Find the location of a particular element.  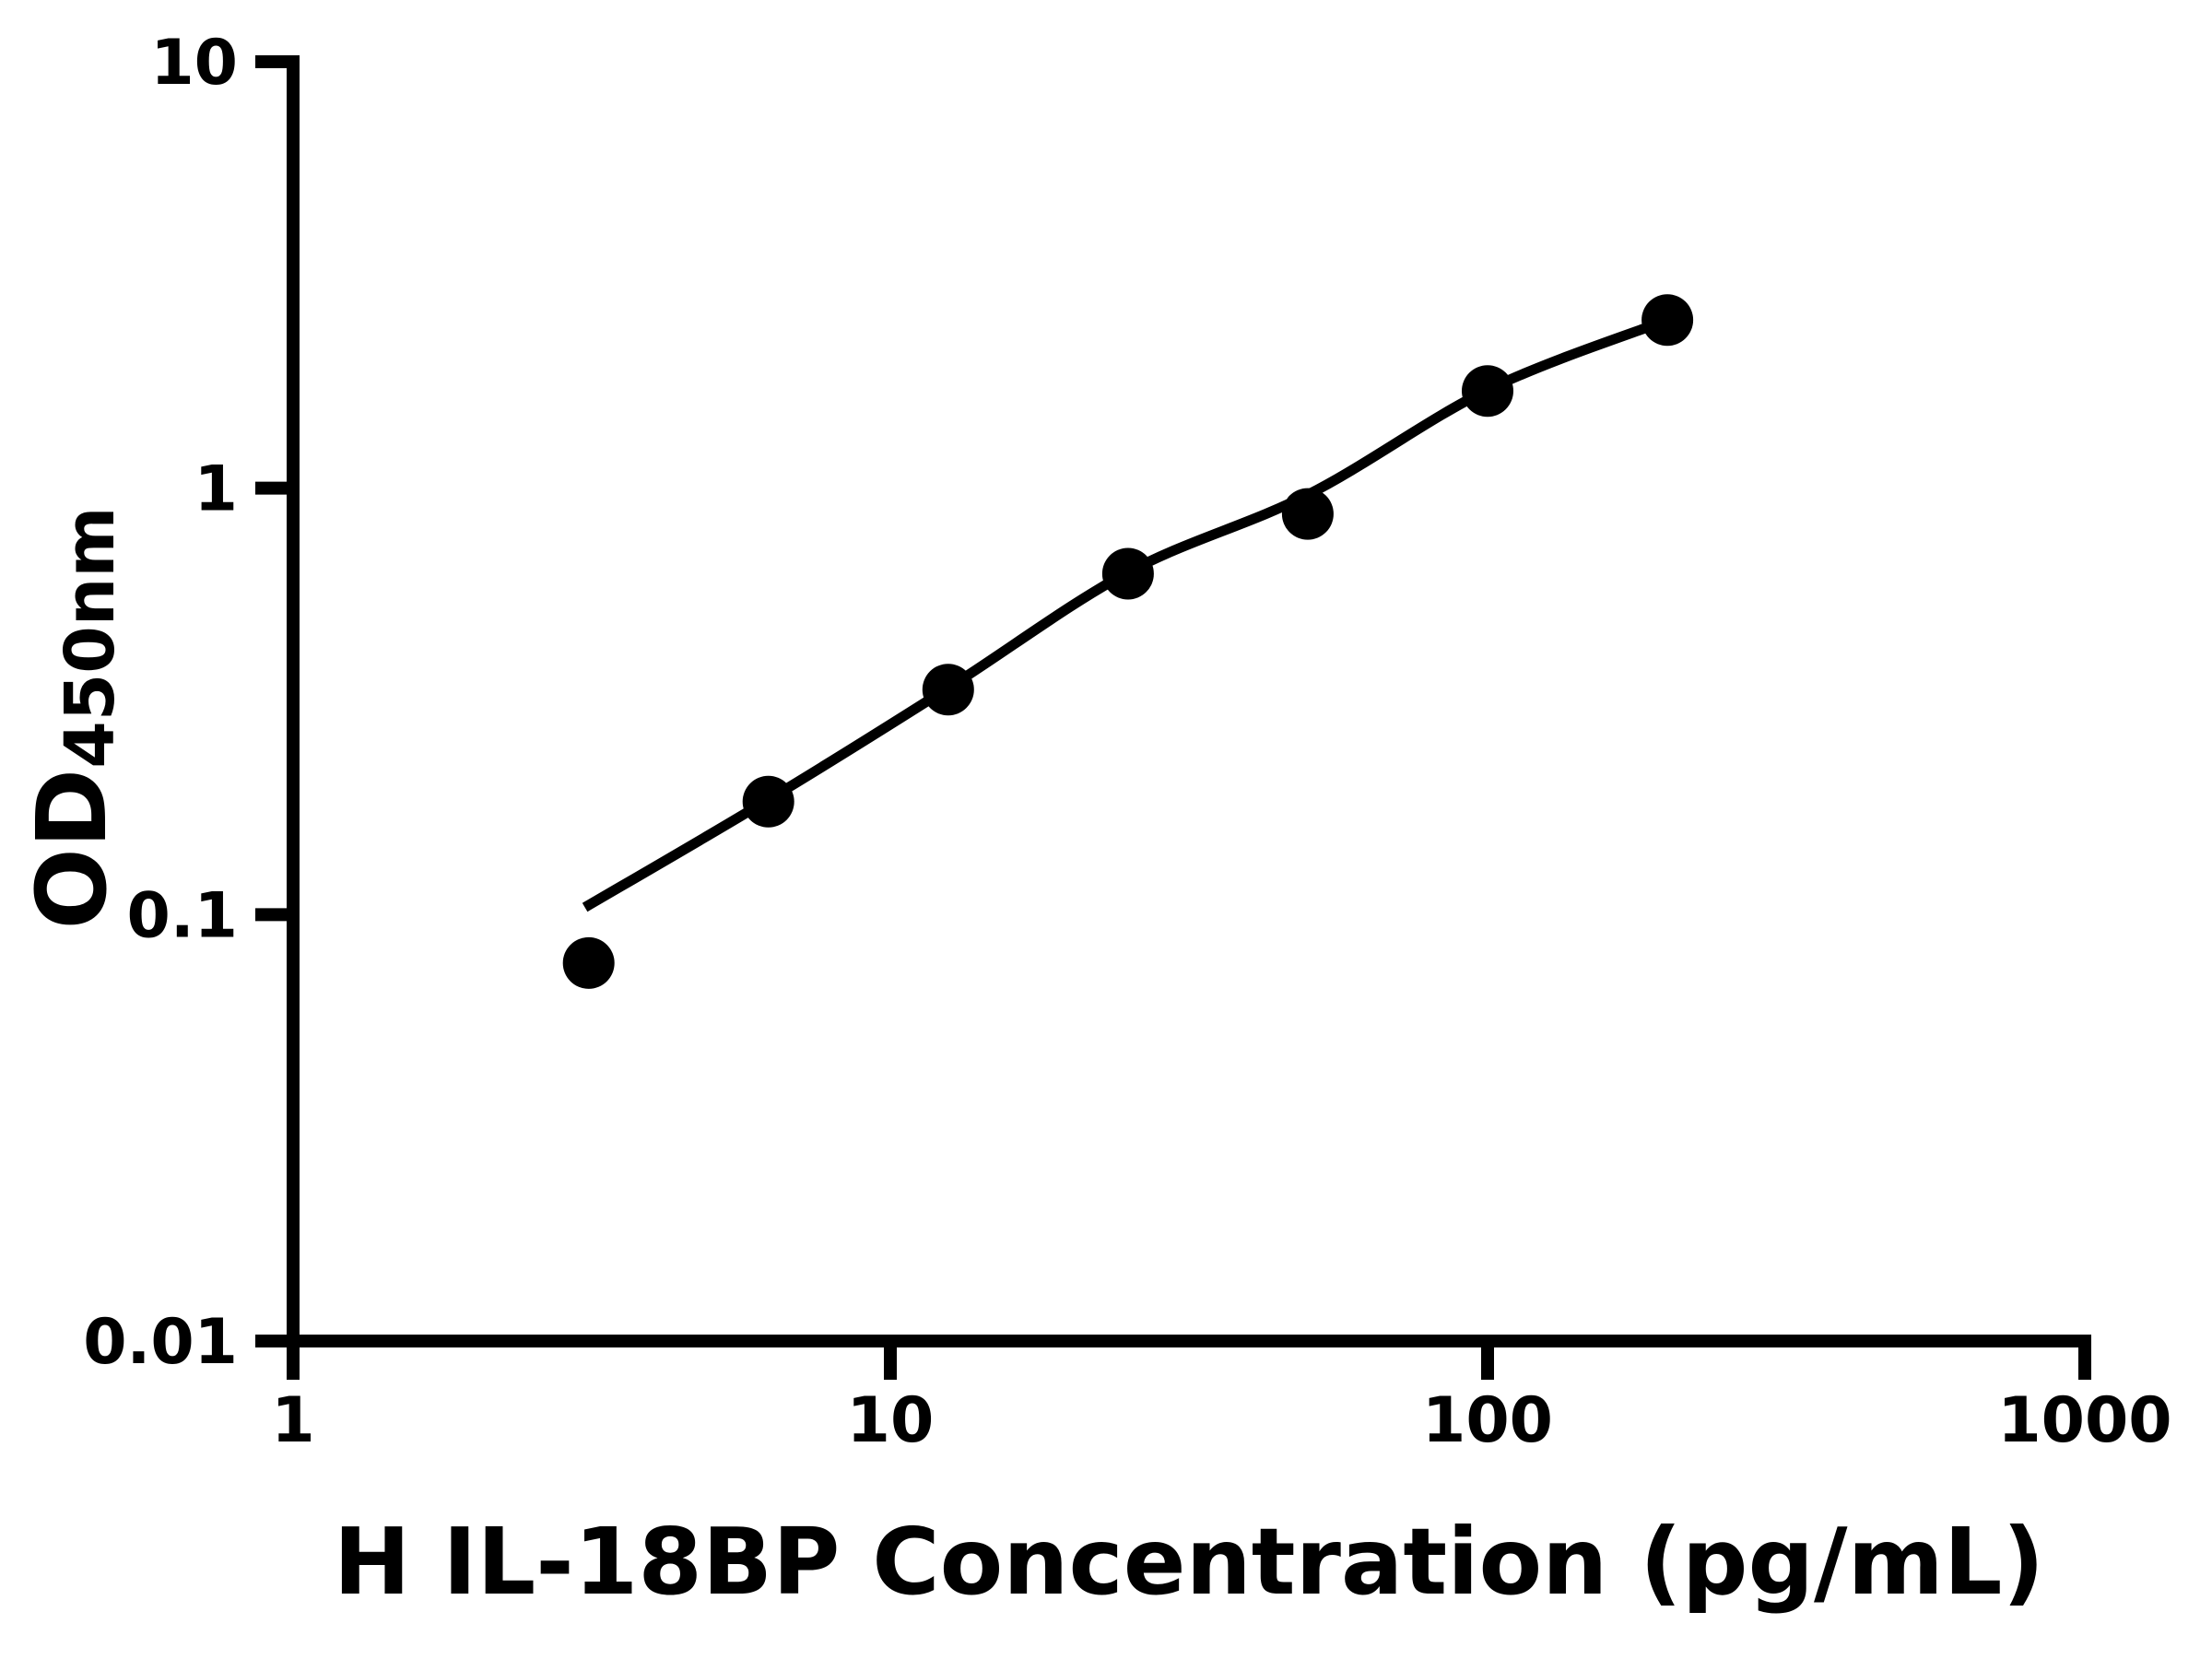

x-tick-label: 1000 is located at coordinates (2084, 1420).